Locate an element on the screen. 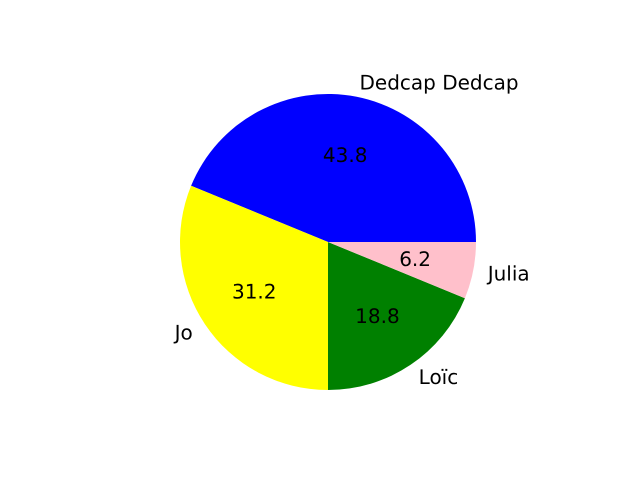  data-label: 6.2 is located at coordinates (415, 259).